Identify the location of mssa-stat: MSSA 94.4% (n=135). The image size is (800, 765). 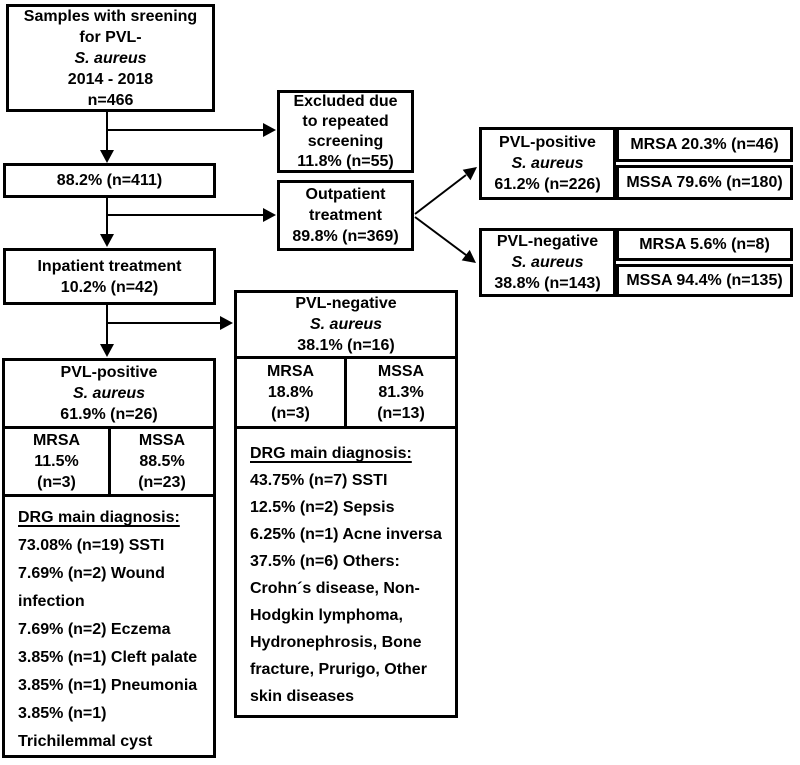
(704, 280).